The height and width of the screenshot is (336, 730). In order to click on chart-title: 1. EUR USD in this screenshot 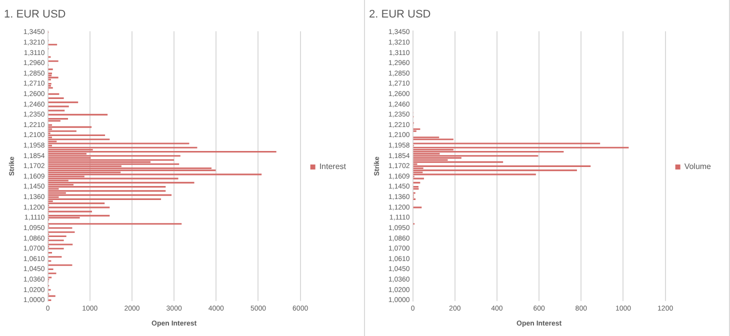, I will do `click(35, 14)`.